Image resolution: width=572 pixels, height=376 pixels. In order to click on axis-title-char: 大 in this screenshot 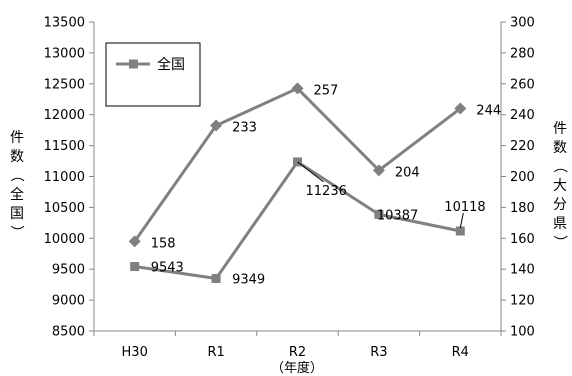, I will do `click(560, 186)`.